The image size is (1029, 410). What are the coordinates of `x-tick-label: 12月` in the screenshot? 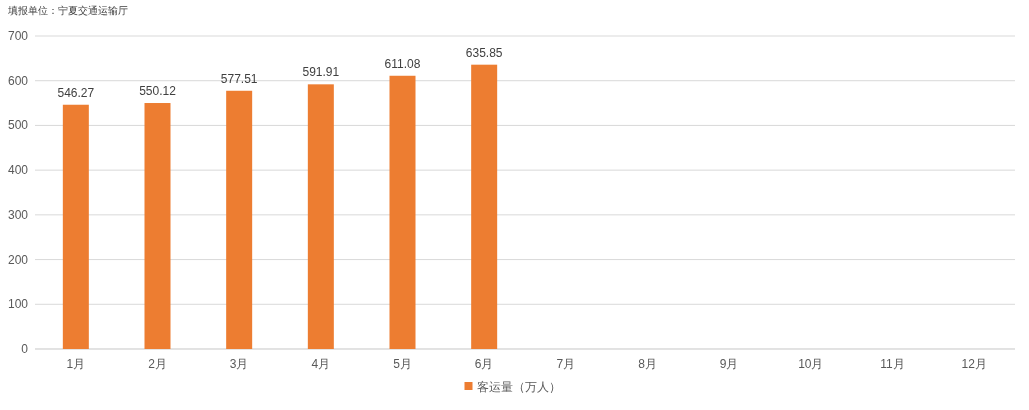 It's located at (974, 364).